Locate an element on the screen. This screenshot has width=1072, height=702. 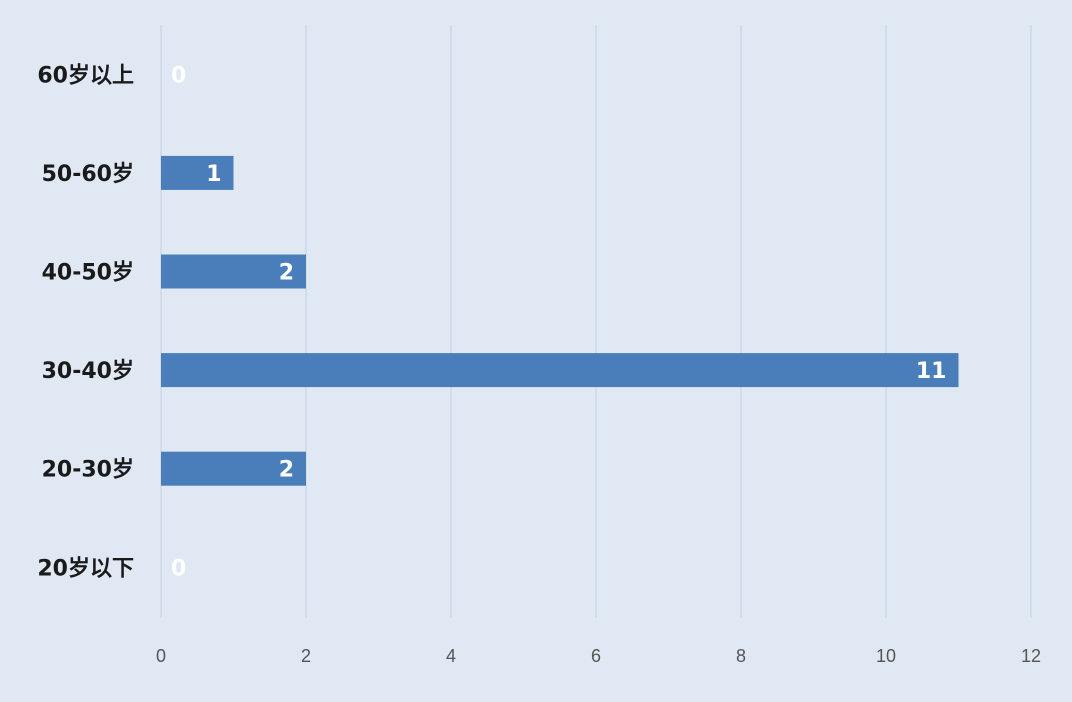
category-label: 20岁以下 is located at coordinates (85, 568).